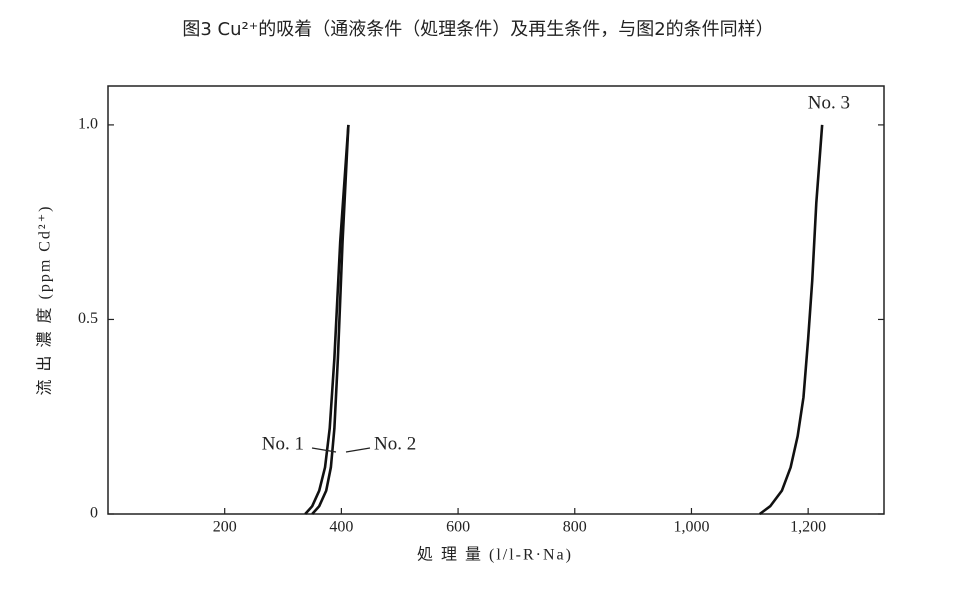 The image size is (956, 596). I want to click on series-label: No. 1, so click(283, 443).